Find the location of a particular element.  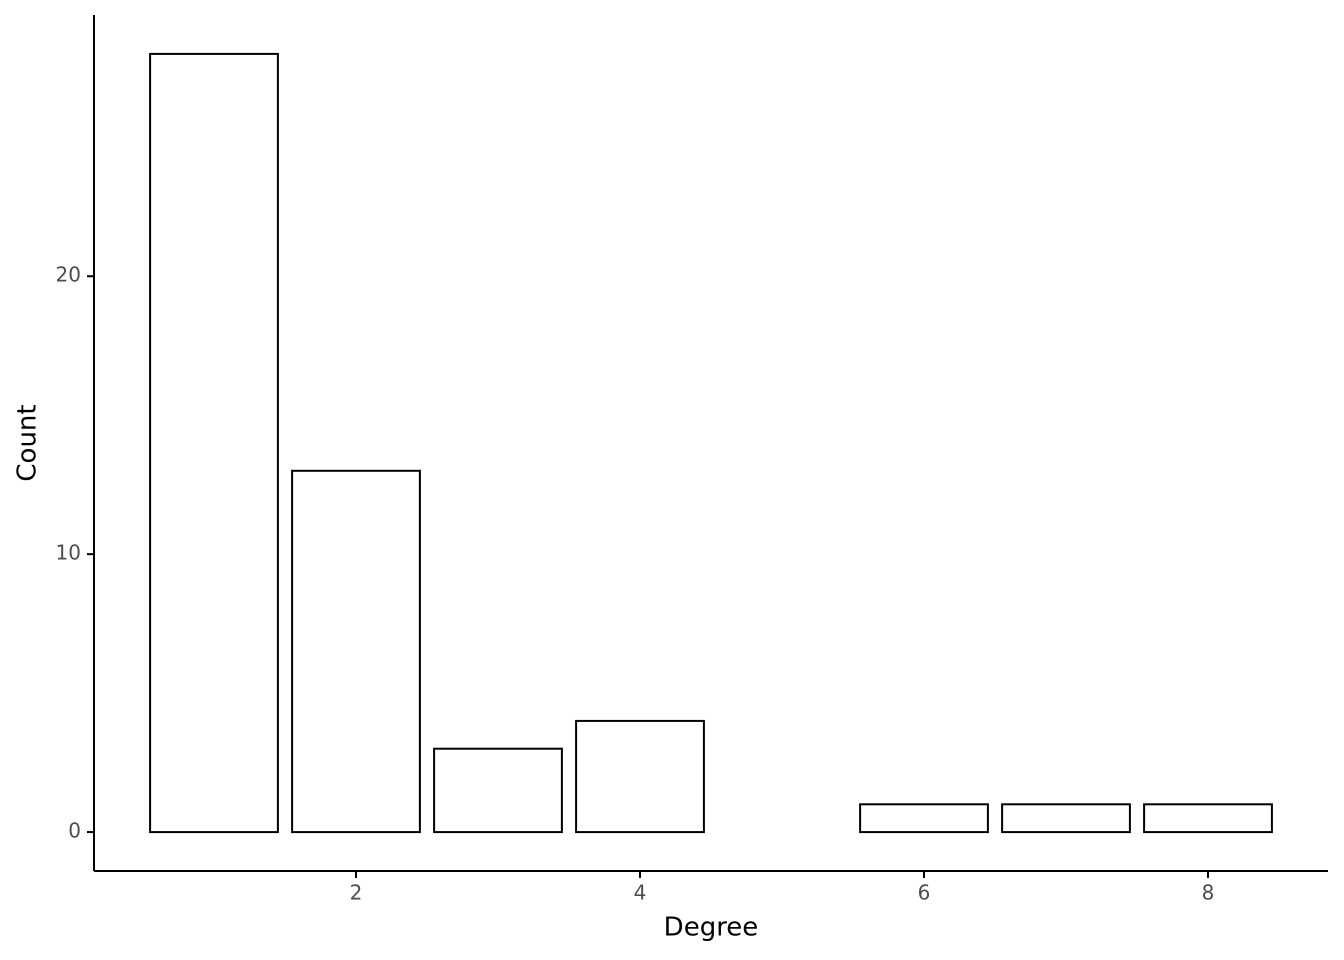

y-tick-label: 20 is located at coordinates (68, 275).